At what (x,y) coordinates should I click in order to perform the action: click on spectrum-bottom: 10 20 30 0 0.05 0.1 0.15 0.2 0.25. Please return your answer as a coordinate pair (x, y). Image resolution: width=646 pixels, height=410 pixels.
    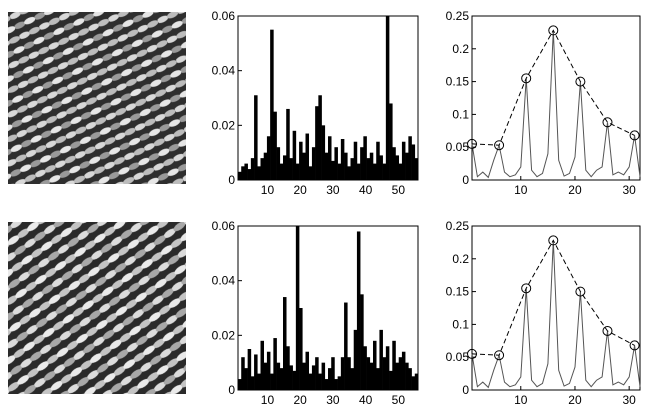
    Looking at the image, I should click on (538, 311).